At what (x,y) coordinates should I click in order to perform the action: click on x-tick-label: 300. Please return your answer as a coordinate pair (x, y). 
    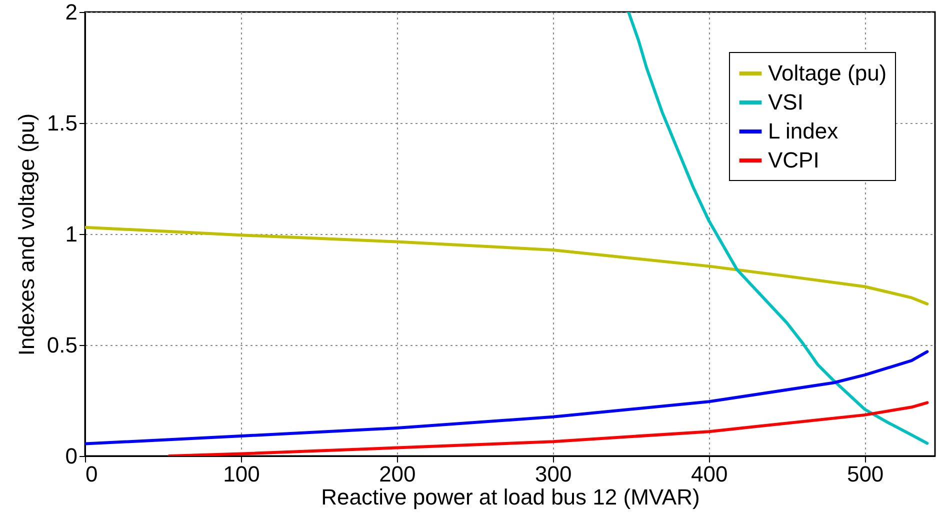
    Looking at the image, I should click on (553, 474).